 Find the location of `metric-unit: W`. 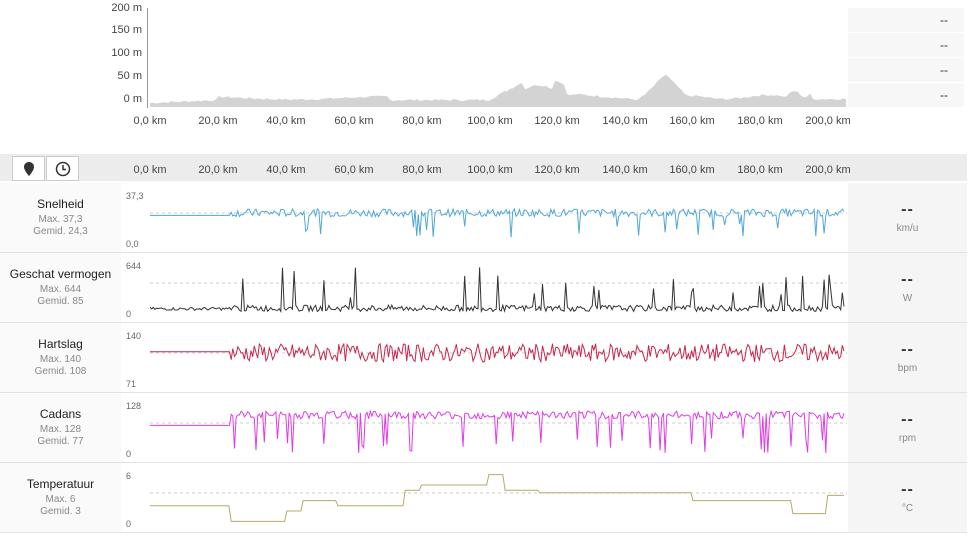

metric-unit: W is located at coordinates (907, 298).